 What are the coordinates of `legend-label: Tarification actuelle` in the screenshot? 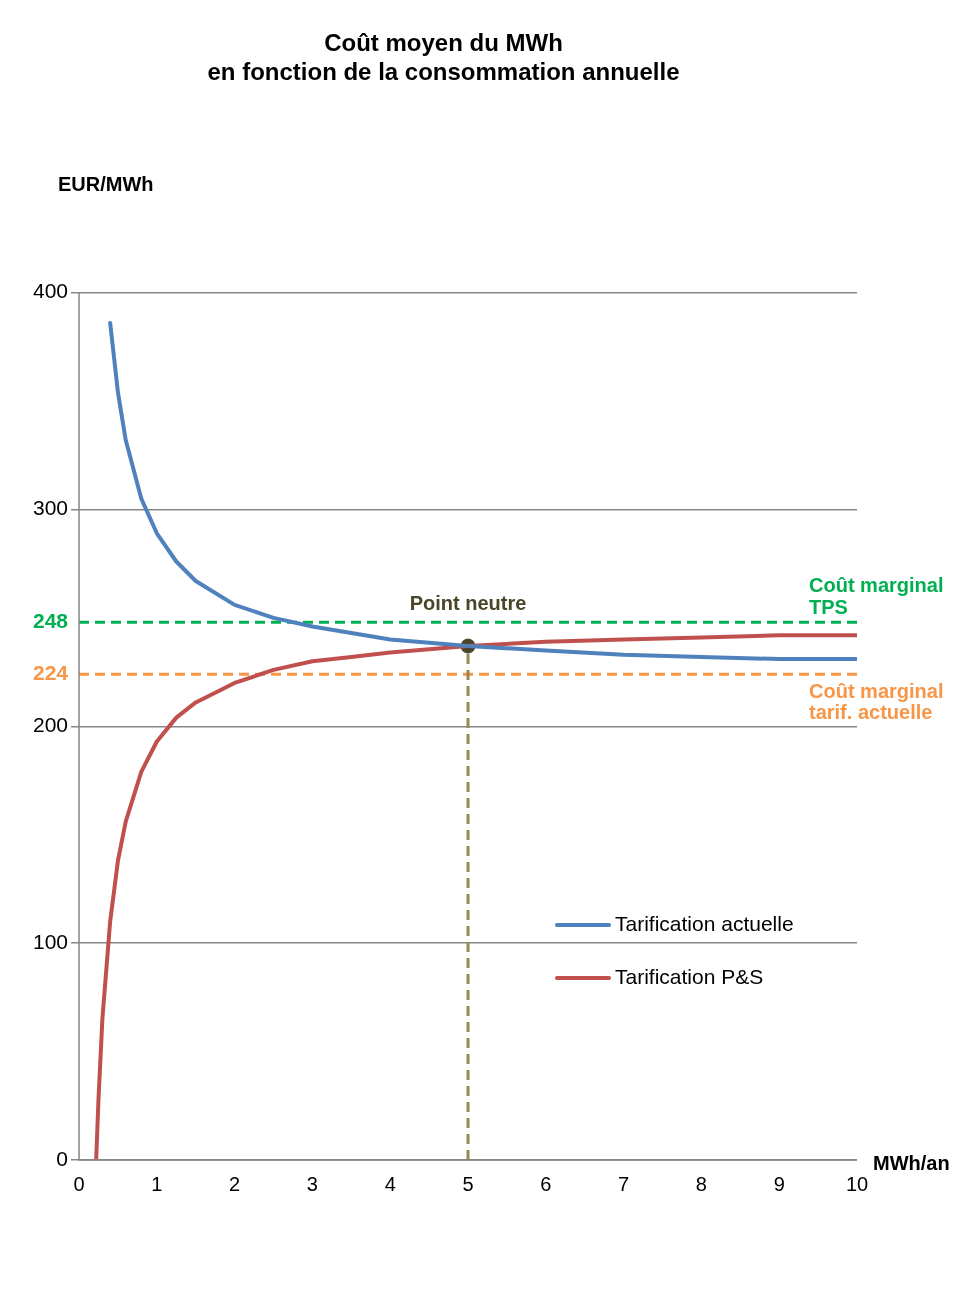 It's located at (704, 923).